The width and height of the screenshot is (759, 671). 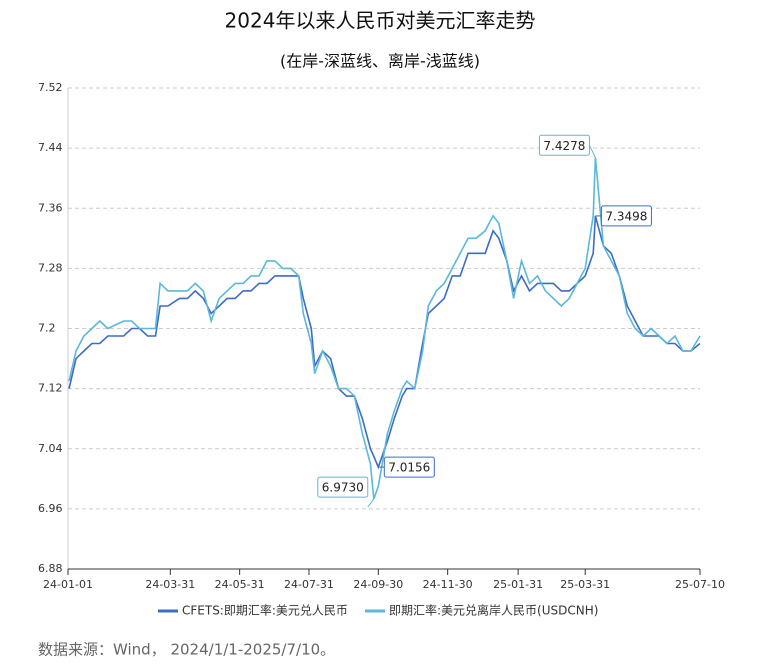 I want to click on chart-subtitle: (在岸-深蓝线、离岸-浅蓝线), so click(x=380, y=61).